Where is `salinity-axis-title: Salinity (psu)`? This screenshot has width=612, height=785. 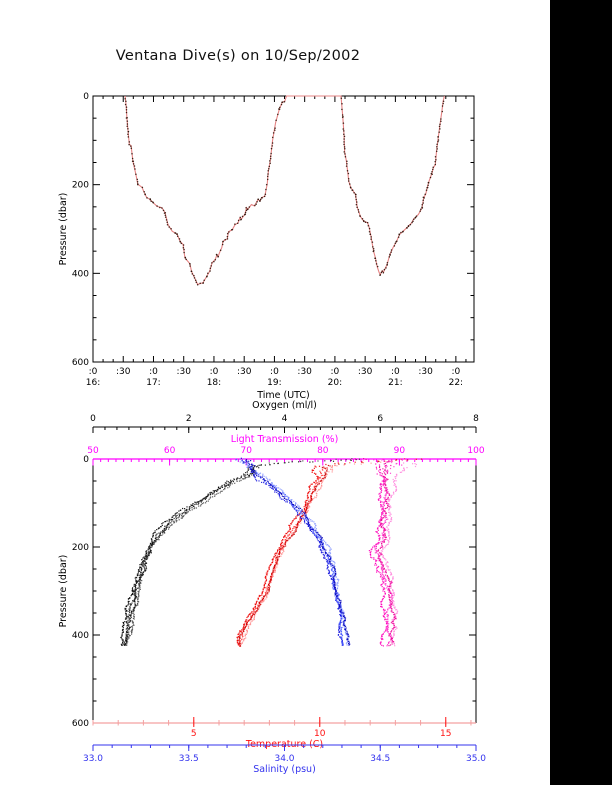
salinity-axis-title: Salinity (psu) is located at coordinates (284, 769).